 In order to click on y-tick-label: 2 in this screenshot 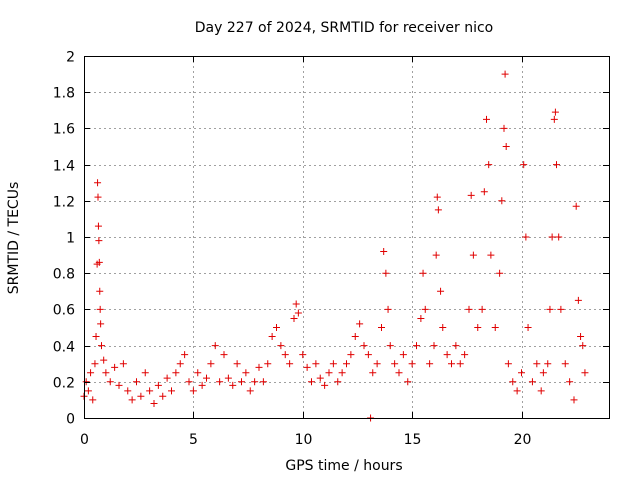, I will do `click(70, 58)`.